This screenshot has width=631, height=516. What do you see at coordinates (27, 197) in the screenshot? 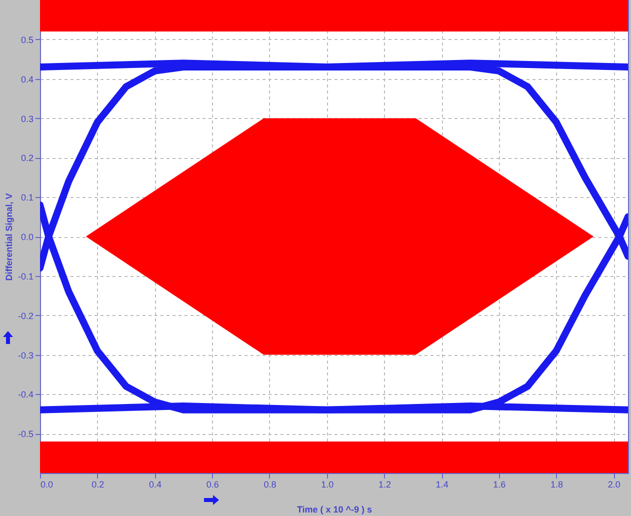
I see `y-tick-label: 0.1` at bounding box center [27, 197].